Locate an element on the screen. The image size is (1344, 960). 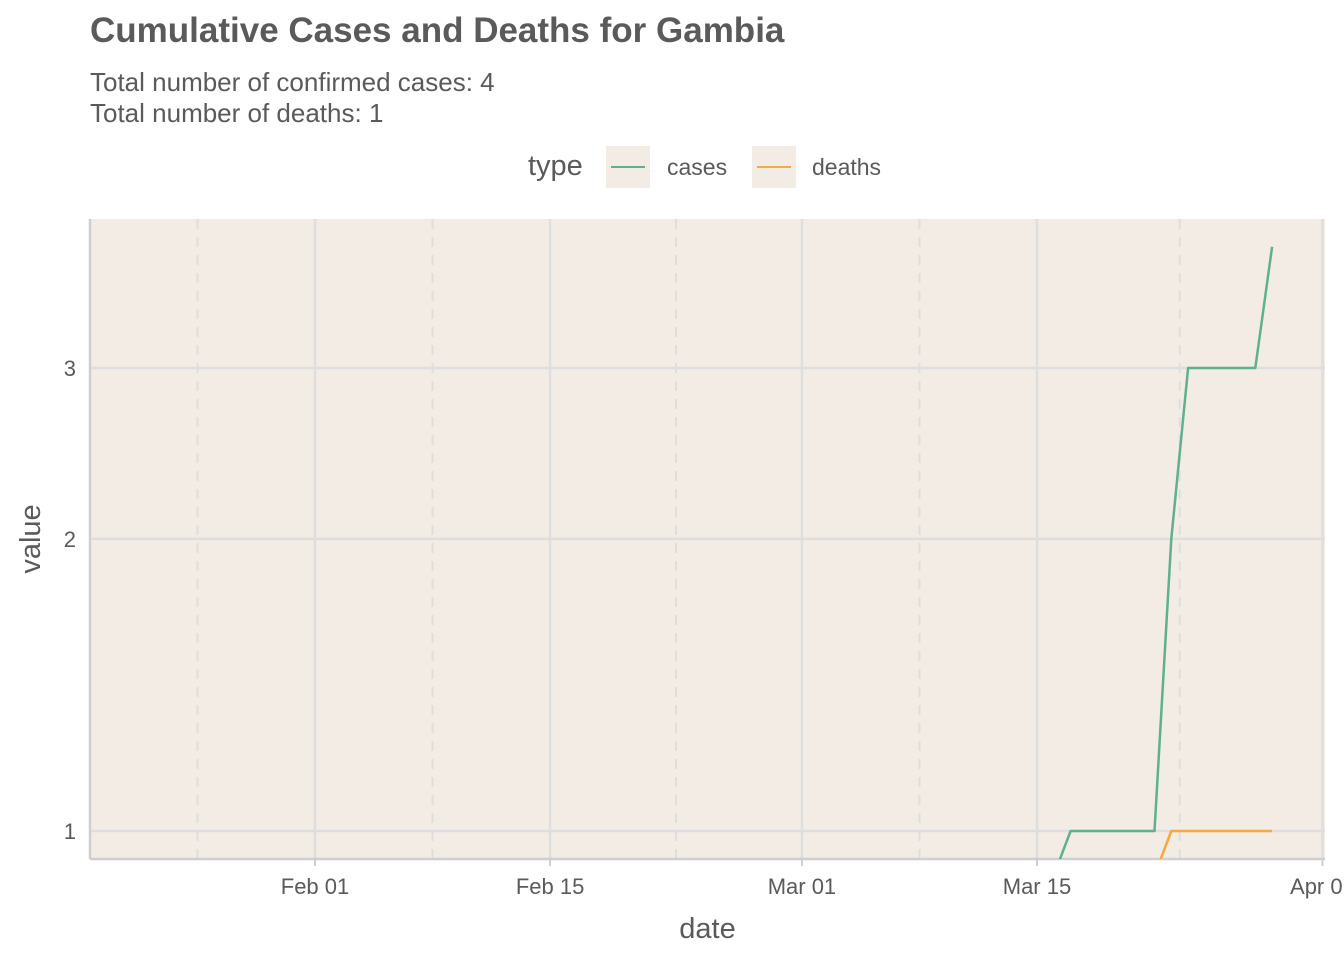
legend-key-cases is located at coordinates (628, 167).